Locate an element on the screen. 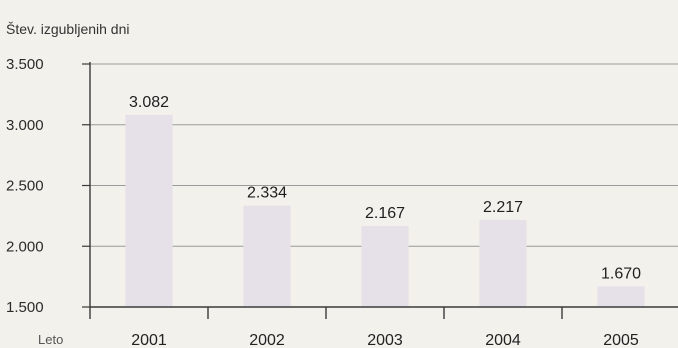 Image resolution: width=678 pixels, height=348 pixels. y-tick-label: 1.500 is located at coordinates (25, 307).